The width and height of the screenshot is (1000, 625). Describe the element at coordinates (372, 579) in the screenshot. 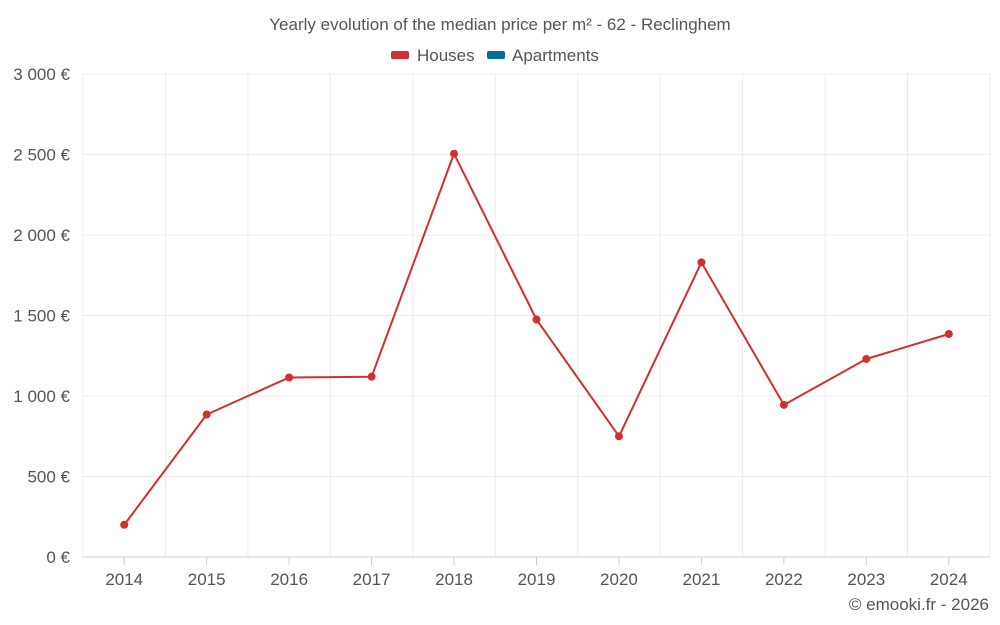

I see `x-tick-label: 2017` at that location.